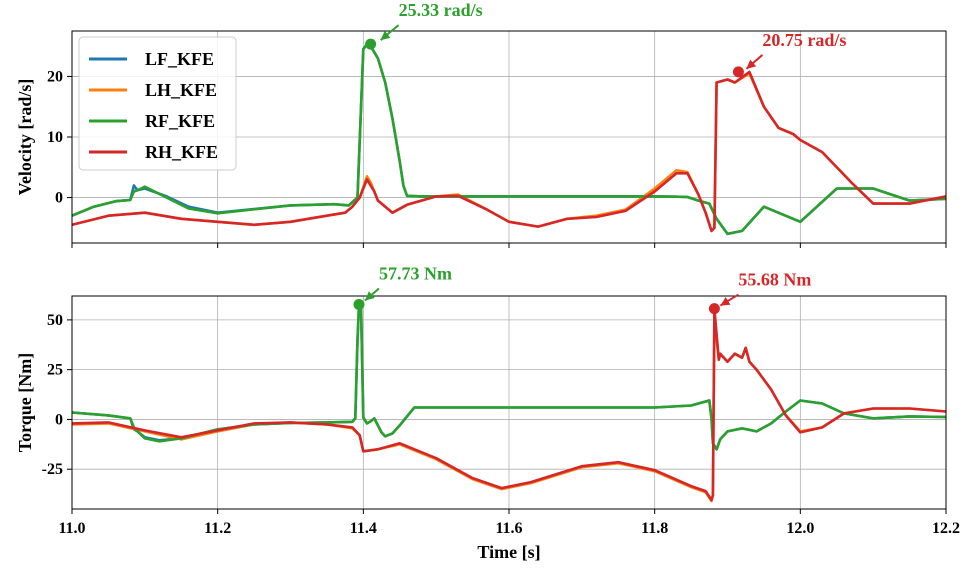 Image resolution: width=968 pixels, height=568 pixels. I want to click on y-tick-label: 20, so click(55, 76).